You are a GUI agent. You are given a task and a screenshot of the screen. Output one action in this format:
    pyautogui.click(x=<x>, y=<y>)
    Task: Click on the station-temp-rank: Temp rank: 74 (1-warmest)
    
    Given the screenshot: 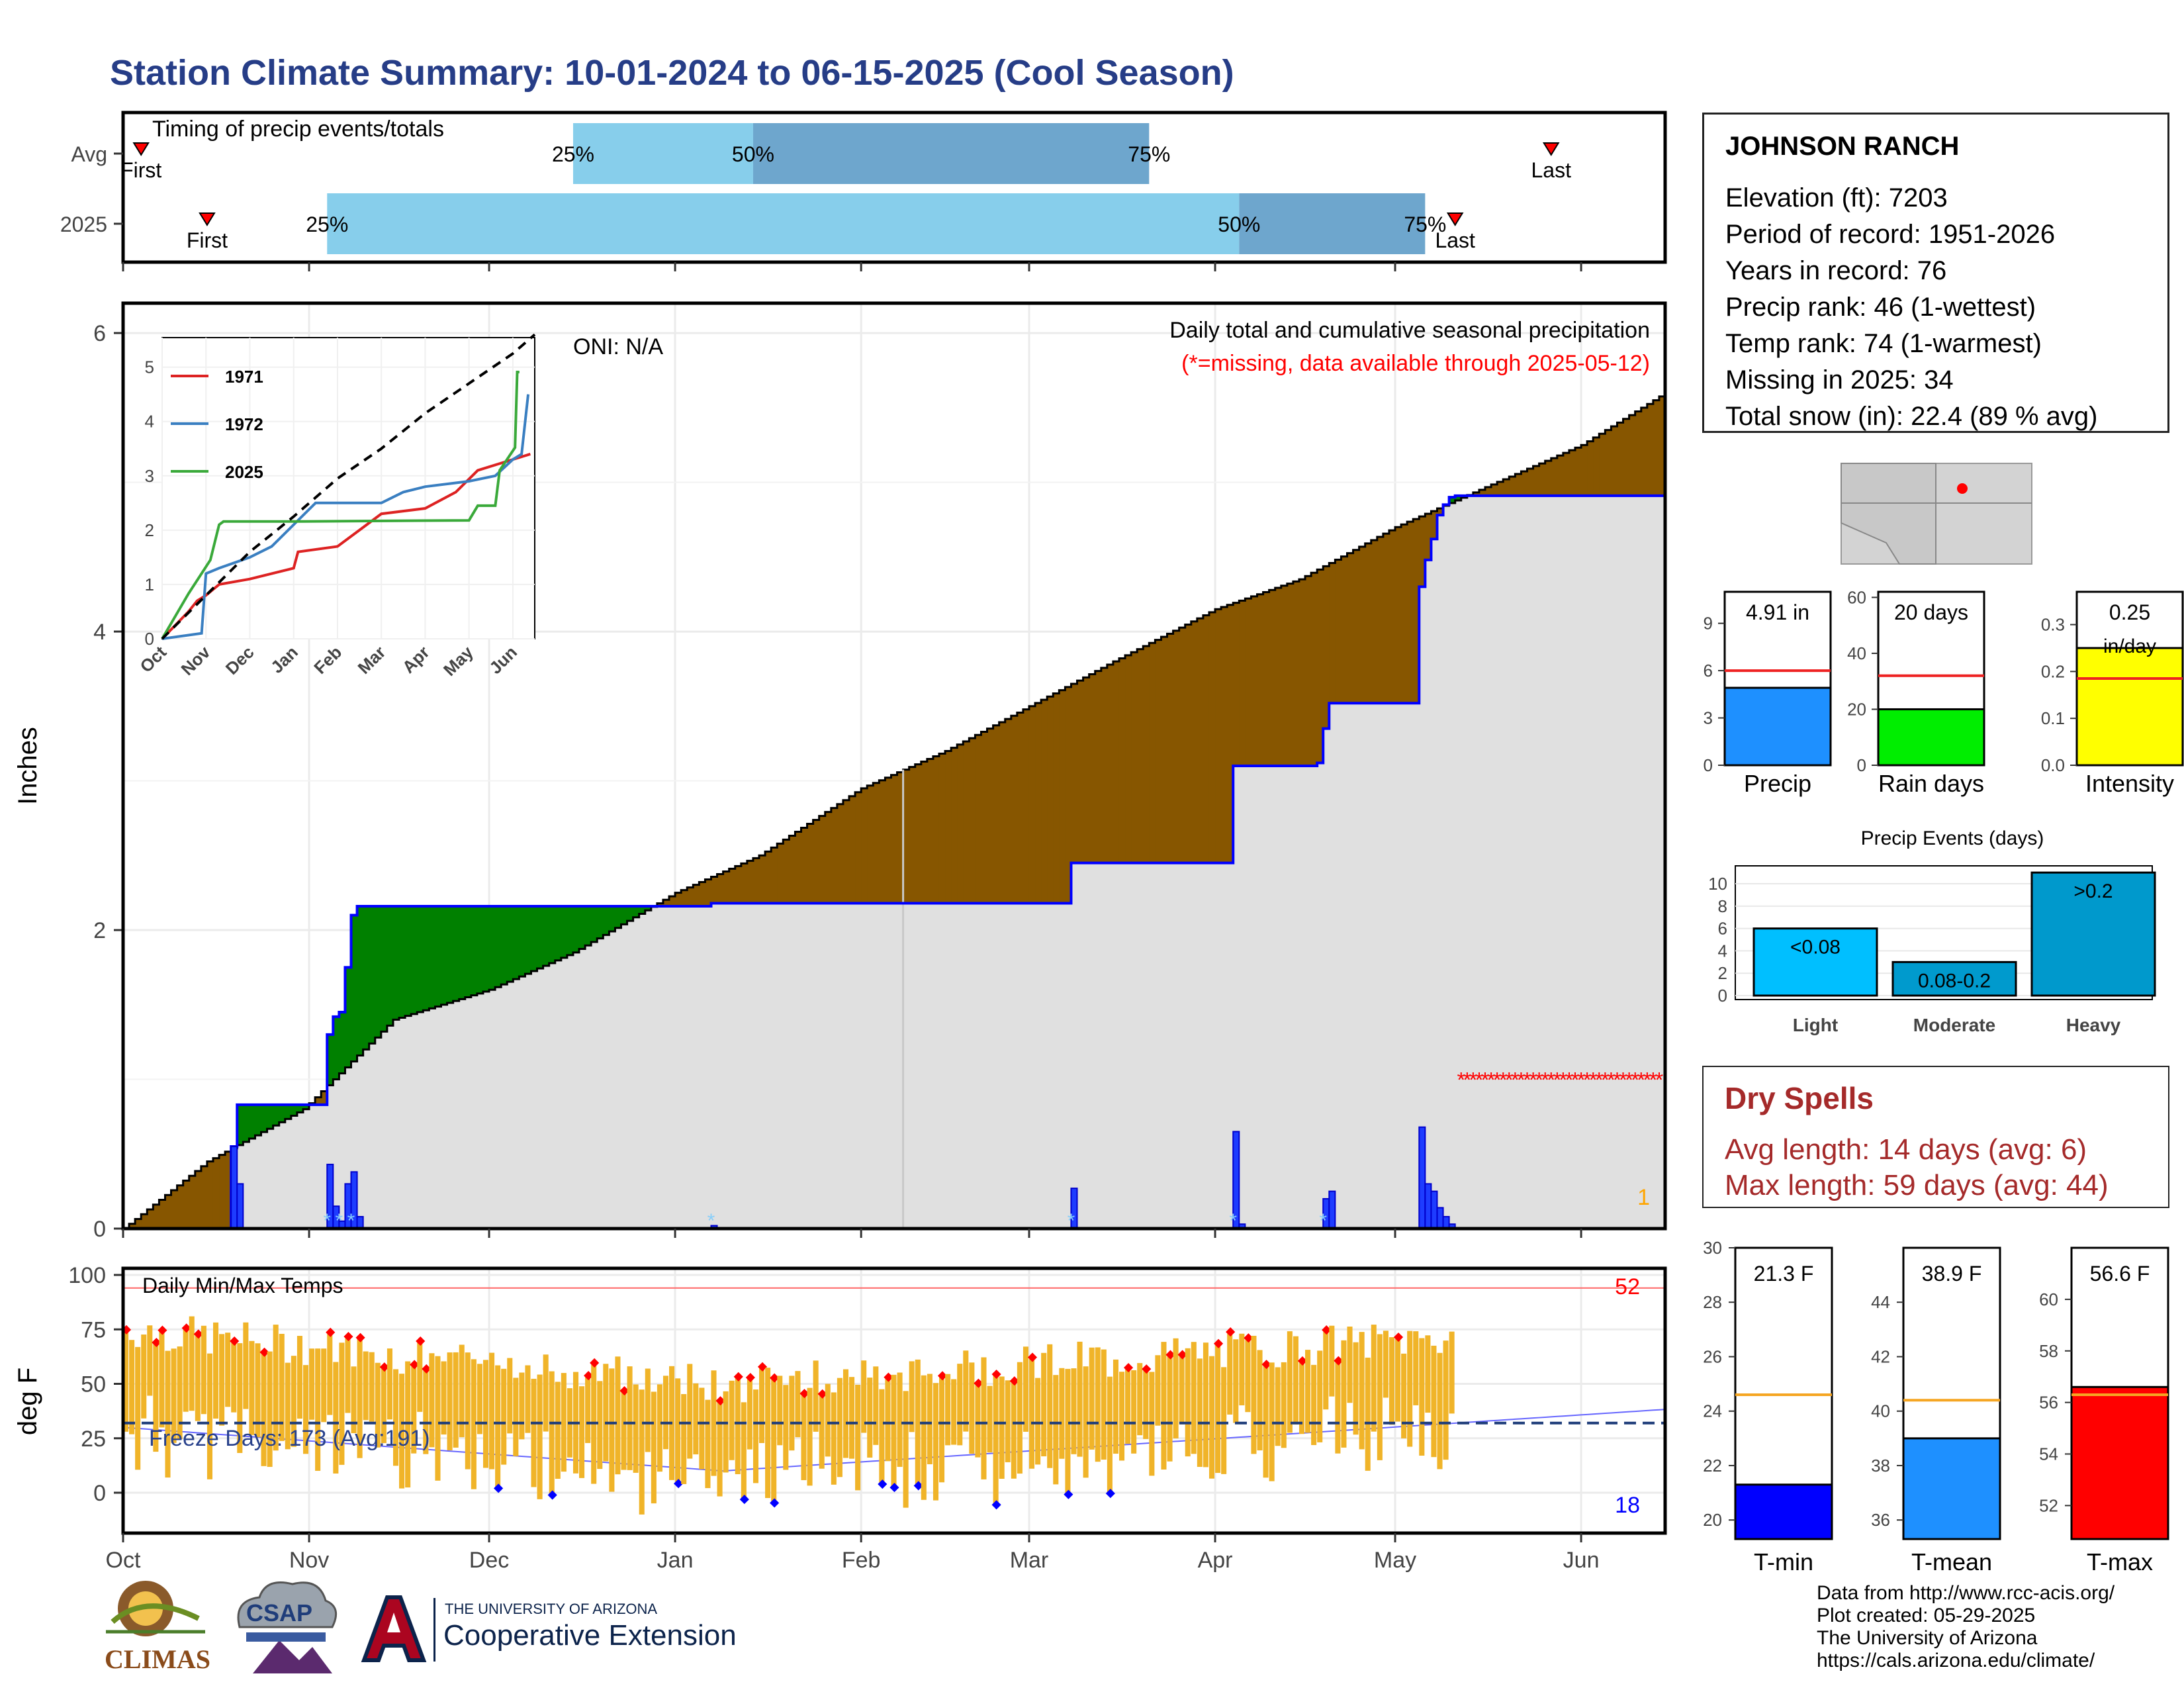 What is the action you would take?
    pyautogui.click(x=1883, y=343)
    